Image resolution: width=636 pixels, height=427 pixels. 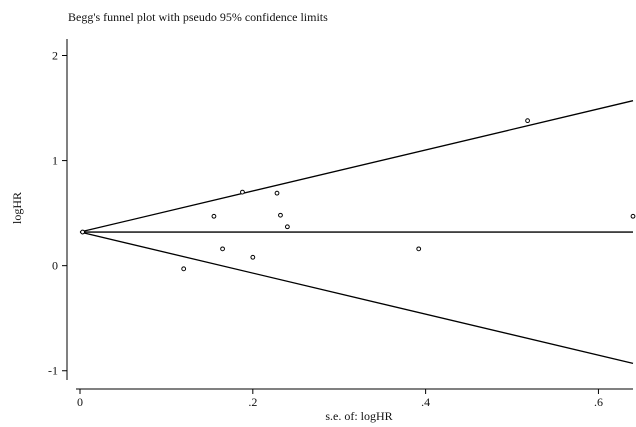 What do you see at coordinates (598, 402) in the screenshot?
I see `x-tick-label: .6` at bounding box center [598, 402].